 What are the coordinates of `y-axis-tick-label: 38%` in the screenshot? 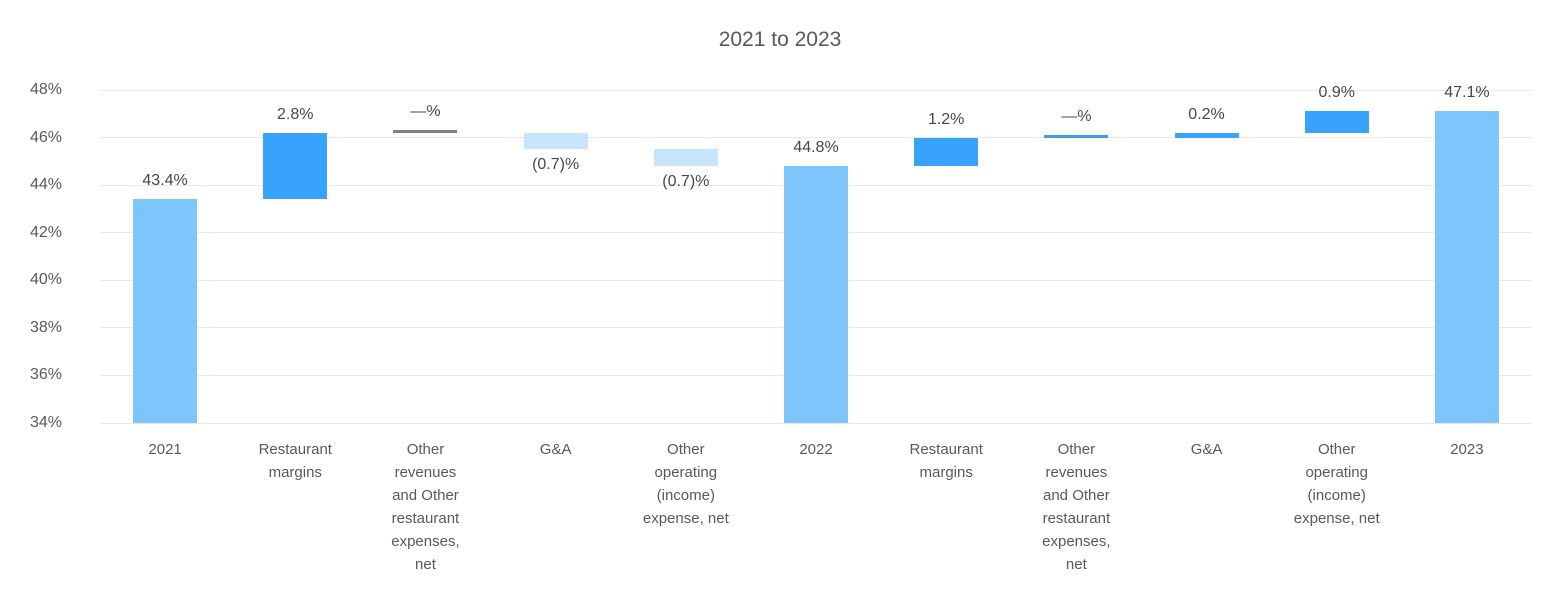 It's located at (45, 327).